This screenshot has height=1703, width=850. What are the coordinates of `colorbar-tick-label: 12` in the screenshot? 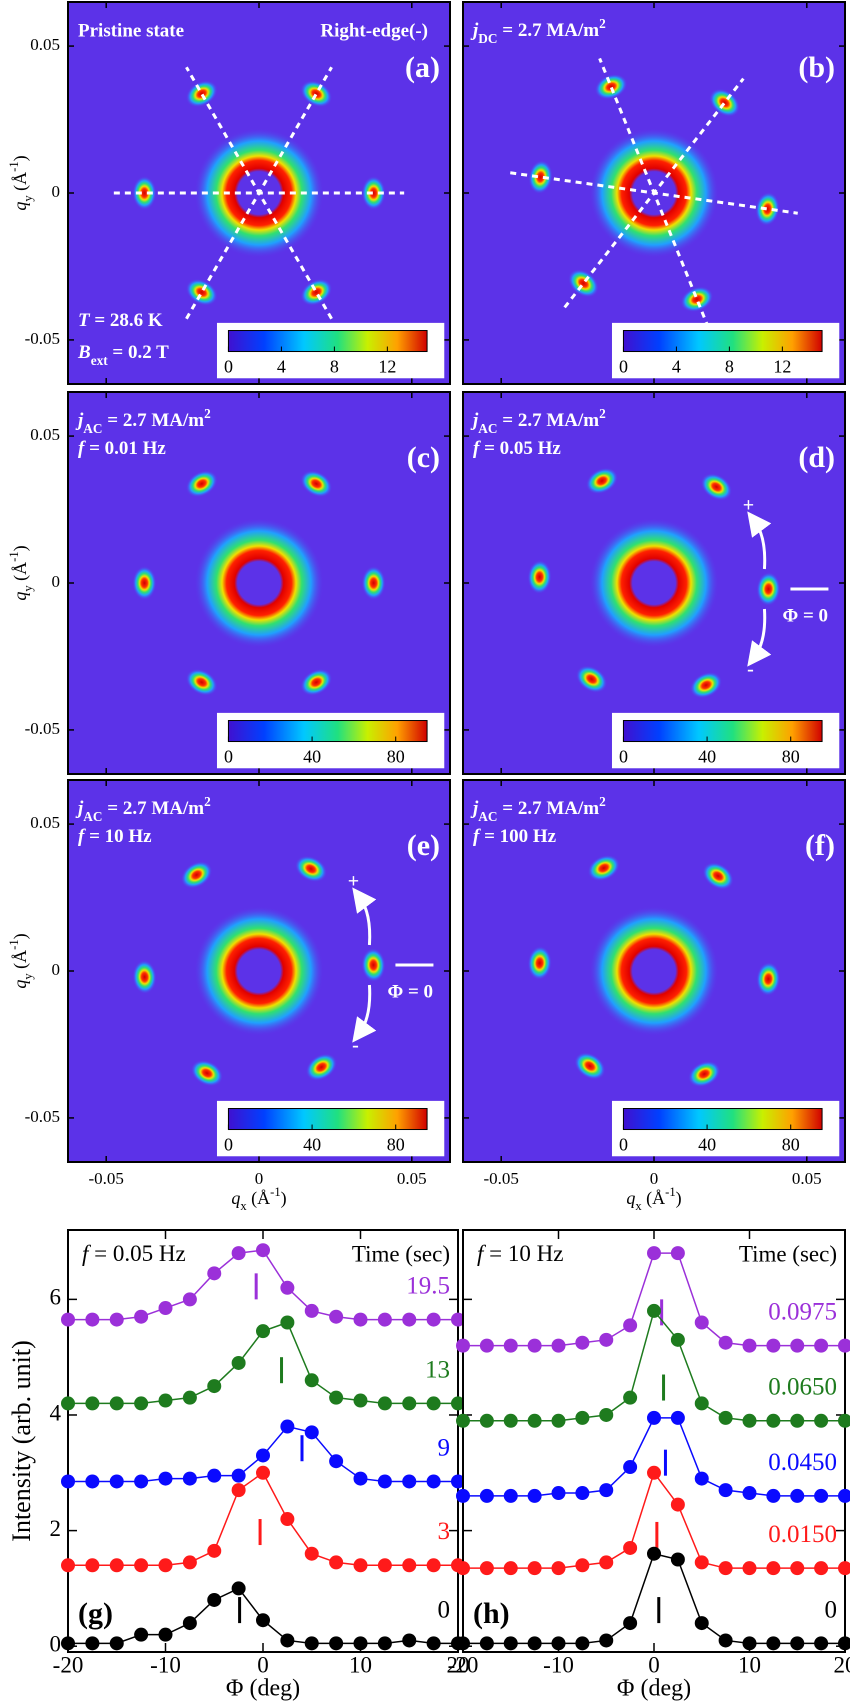 It's located at (387, 367).